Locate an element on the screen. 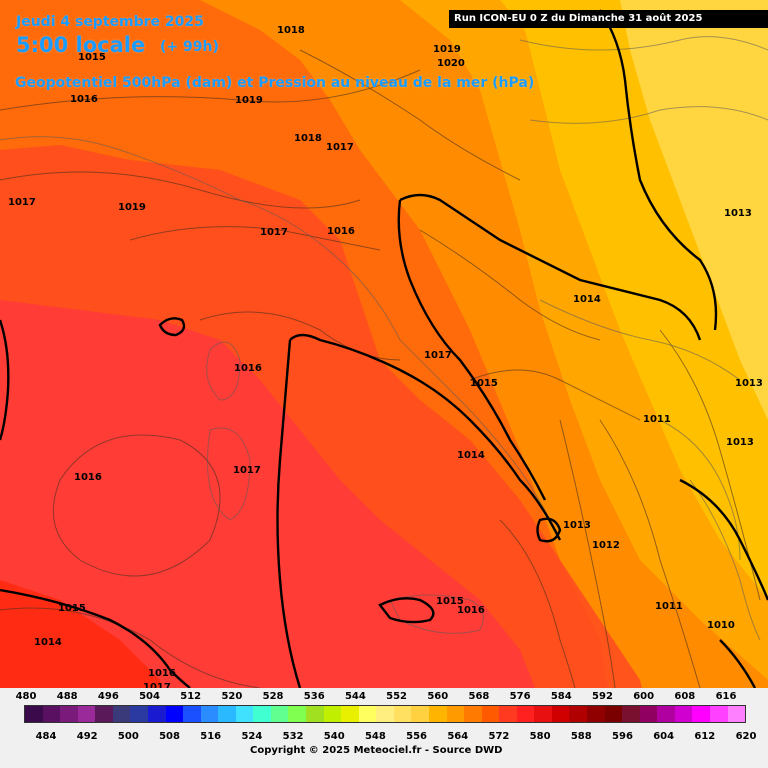 The image size is (768, 768). legend-tick-label: 548 is located at coordinates (375, 736).